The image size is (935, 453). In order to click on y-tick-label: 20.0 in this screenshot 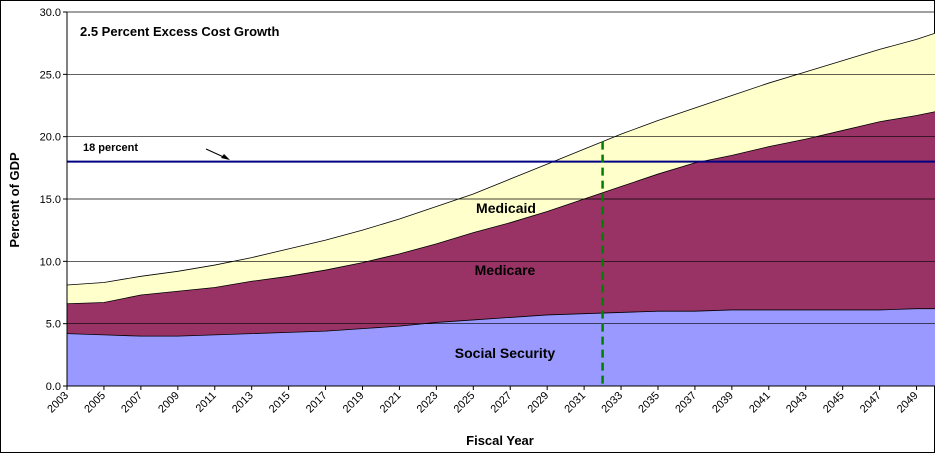, I will do `click(50, 138)`.